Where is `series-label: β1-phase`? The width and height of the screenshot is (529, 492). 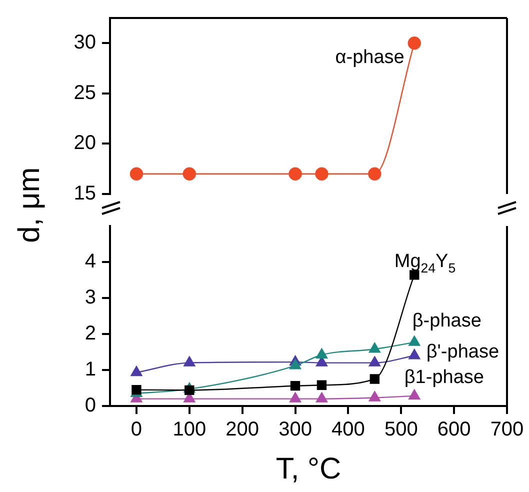 series-label: β1-phase is located at coordinates (444, 377).